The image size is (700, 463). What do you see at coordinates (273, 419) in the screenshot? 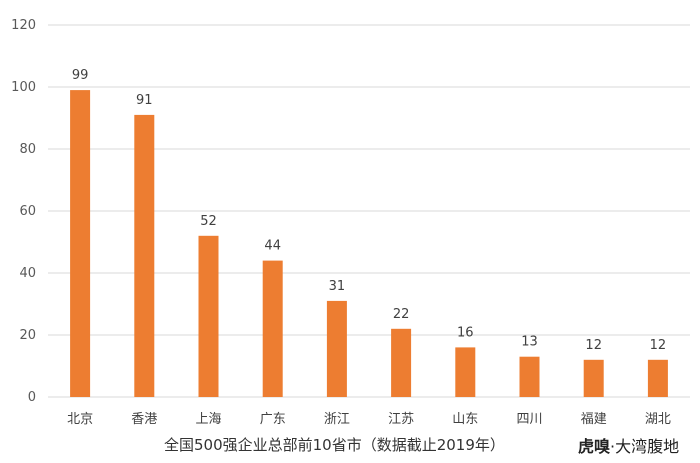
I see `category-label: 广东` at bounding box center [273, 419].